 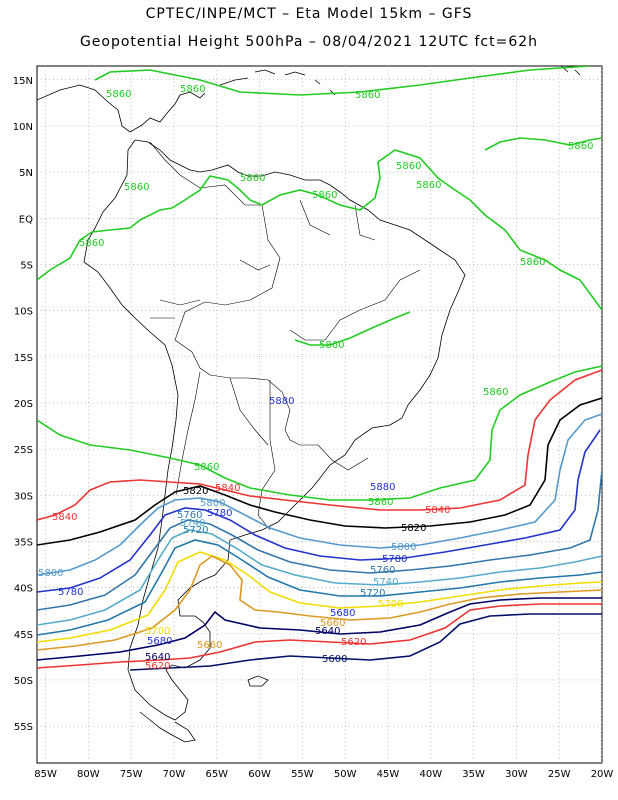 What do you see at coordinates (258, 681) in the screenshot?
I see `falkland-islands` at bounding box center [258, 681].